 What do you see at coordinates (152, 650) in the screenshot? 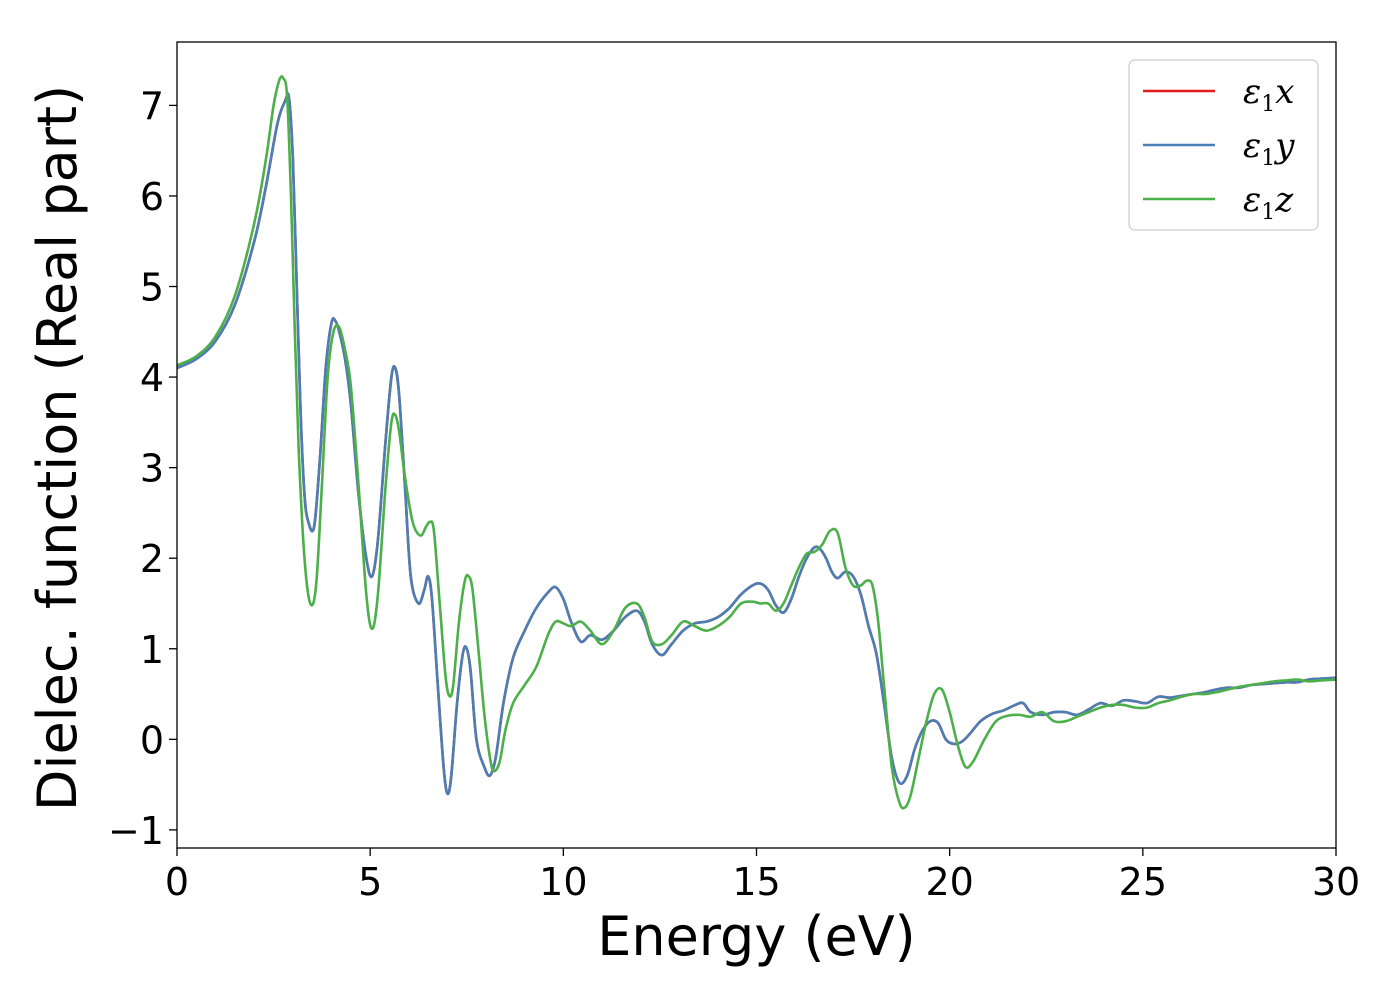
I see `y-tick-label: 1` at bounding box center [152, 650].